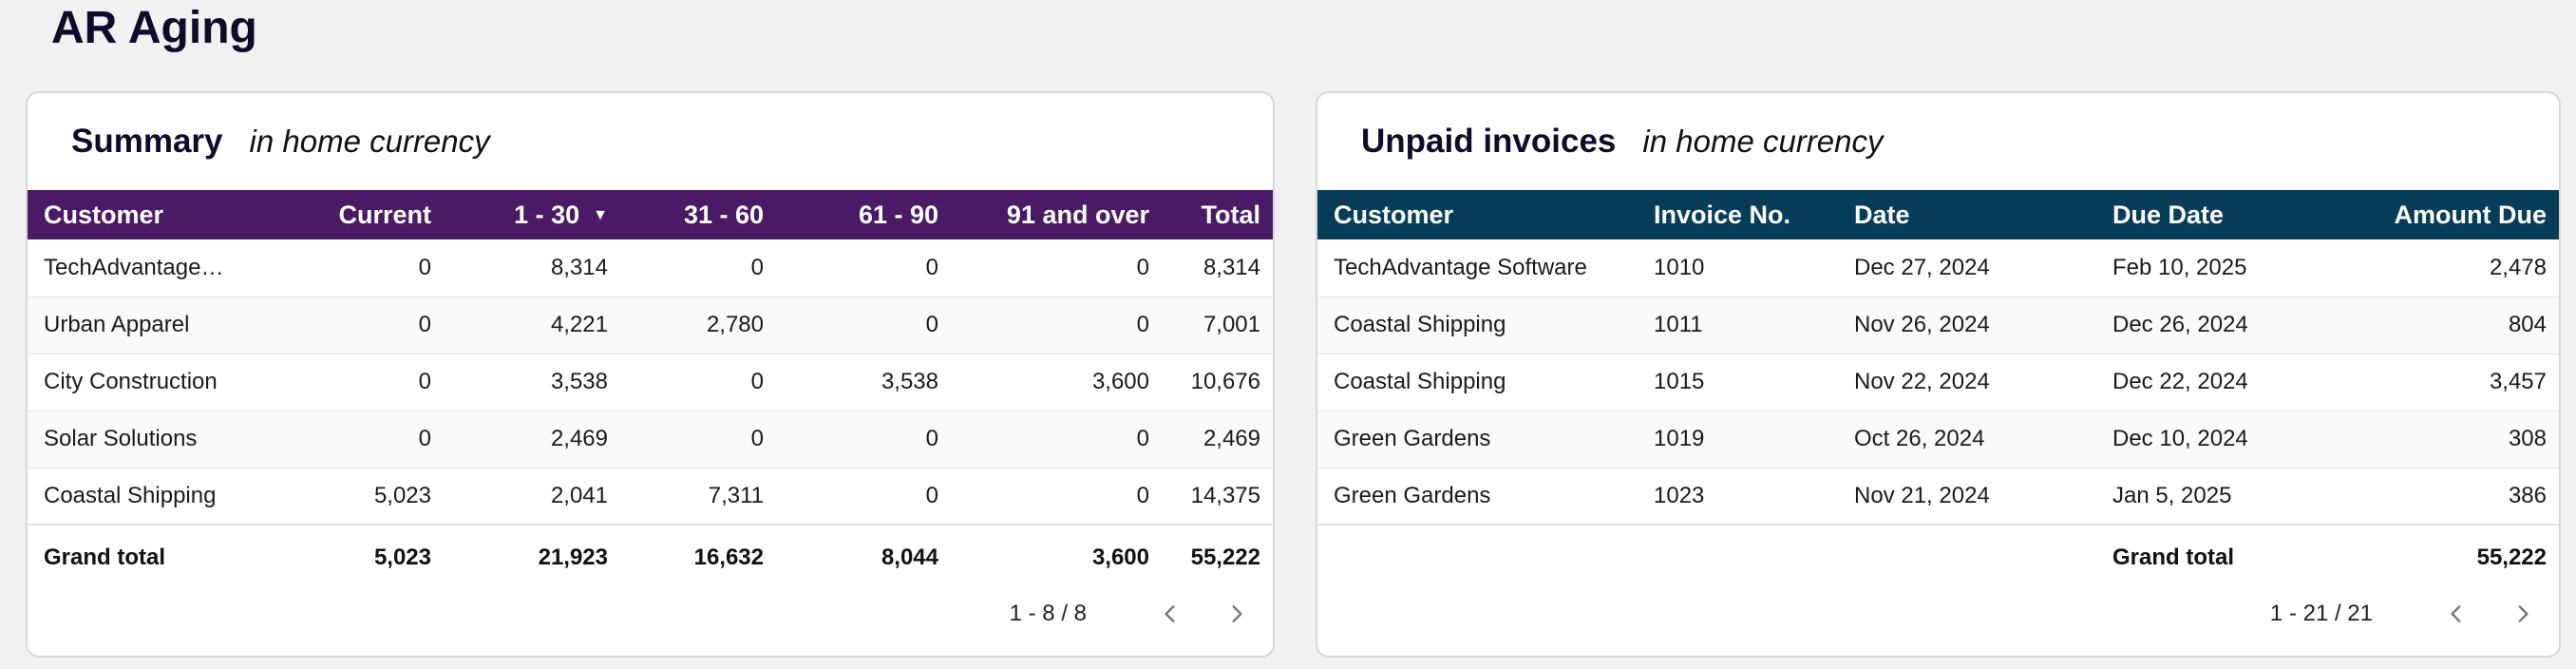  I want to click on grand-total-label: Grand total, so click(2173, 557).